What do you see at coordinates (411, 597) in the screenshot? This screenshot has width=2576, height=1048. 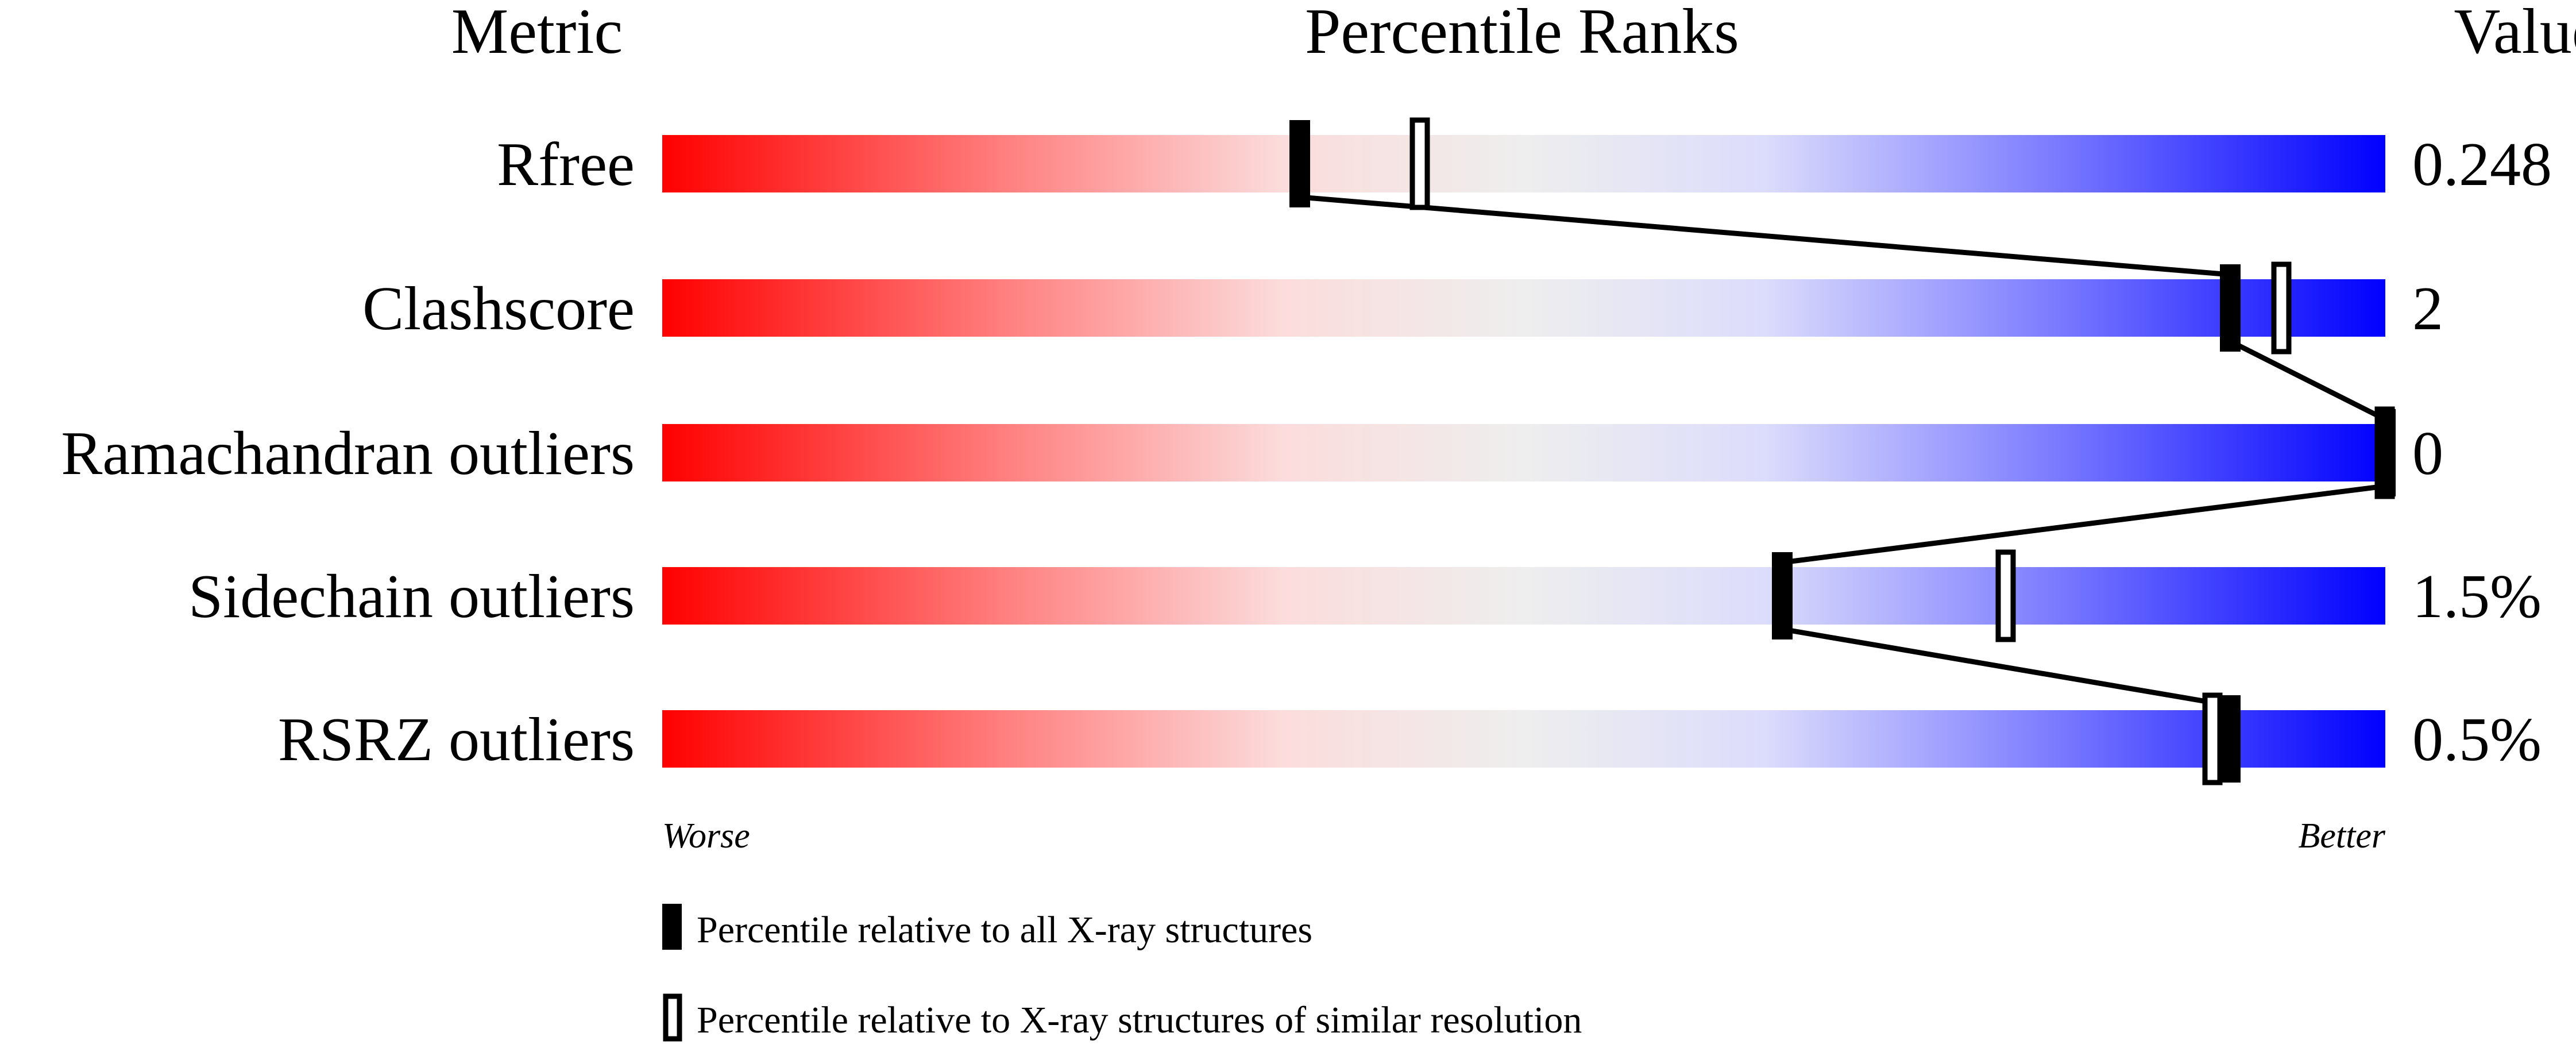 I see `metric-label: Sidechain outliers` at bounding box center [411, 597].